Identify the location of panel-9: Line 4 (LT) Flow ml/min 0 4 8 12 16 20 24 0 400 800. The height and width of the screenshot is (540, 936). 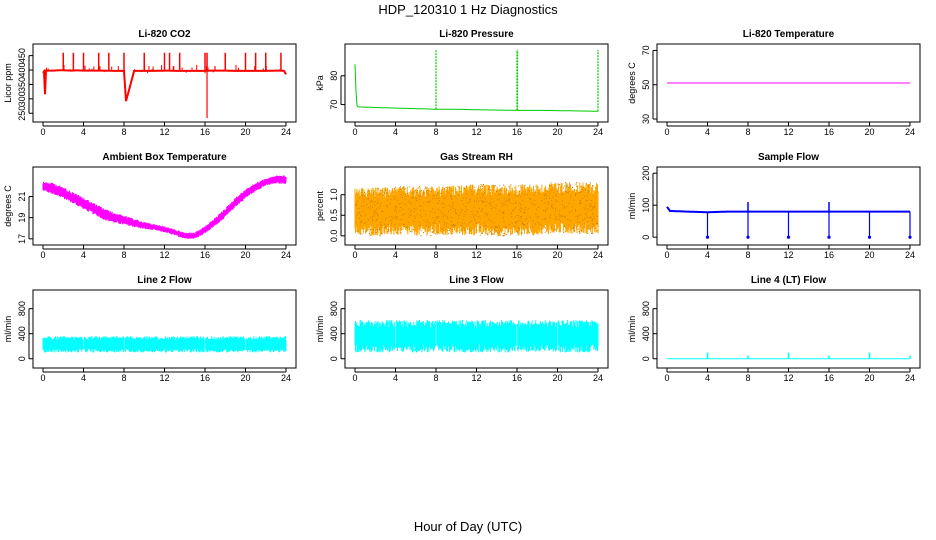
(774, 329).